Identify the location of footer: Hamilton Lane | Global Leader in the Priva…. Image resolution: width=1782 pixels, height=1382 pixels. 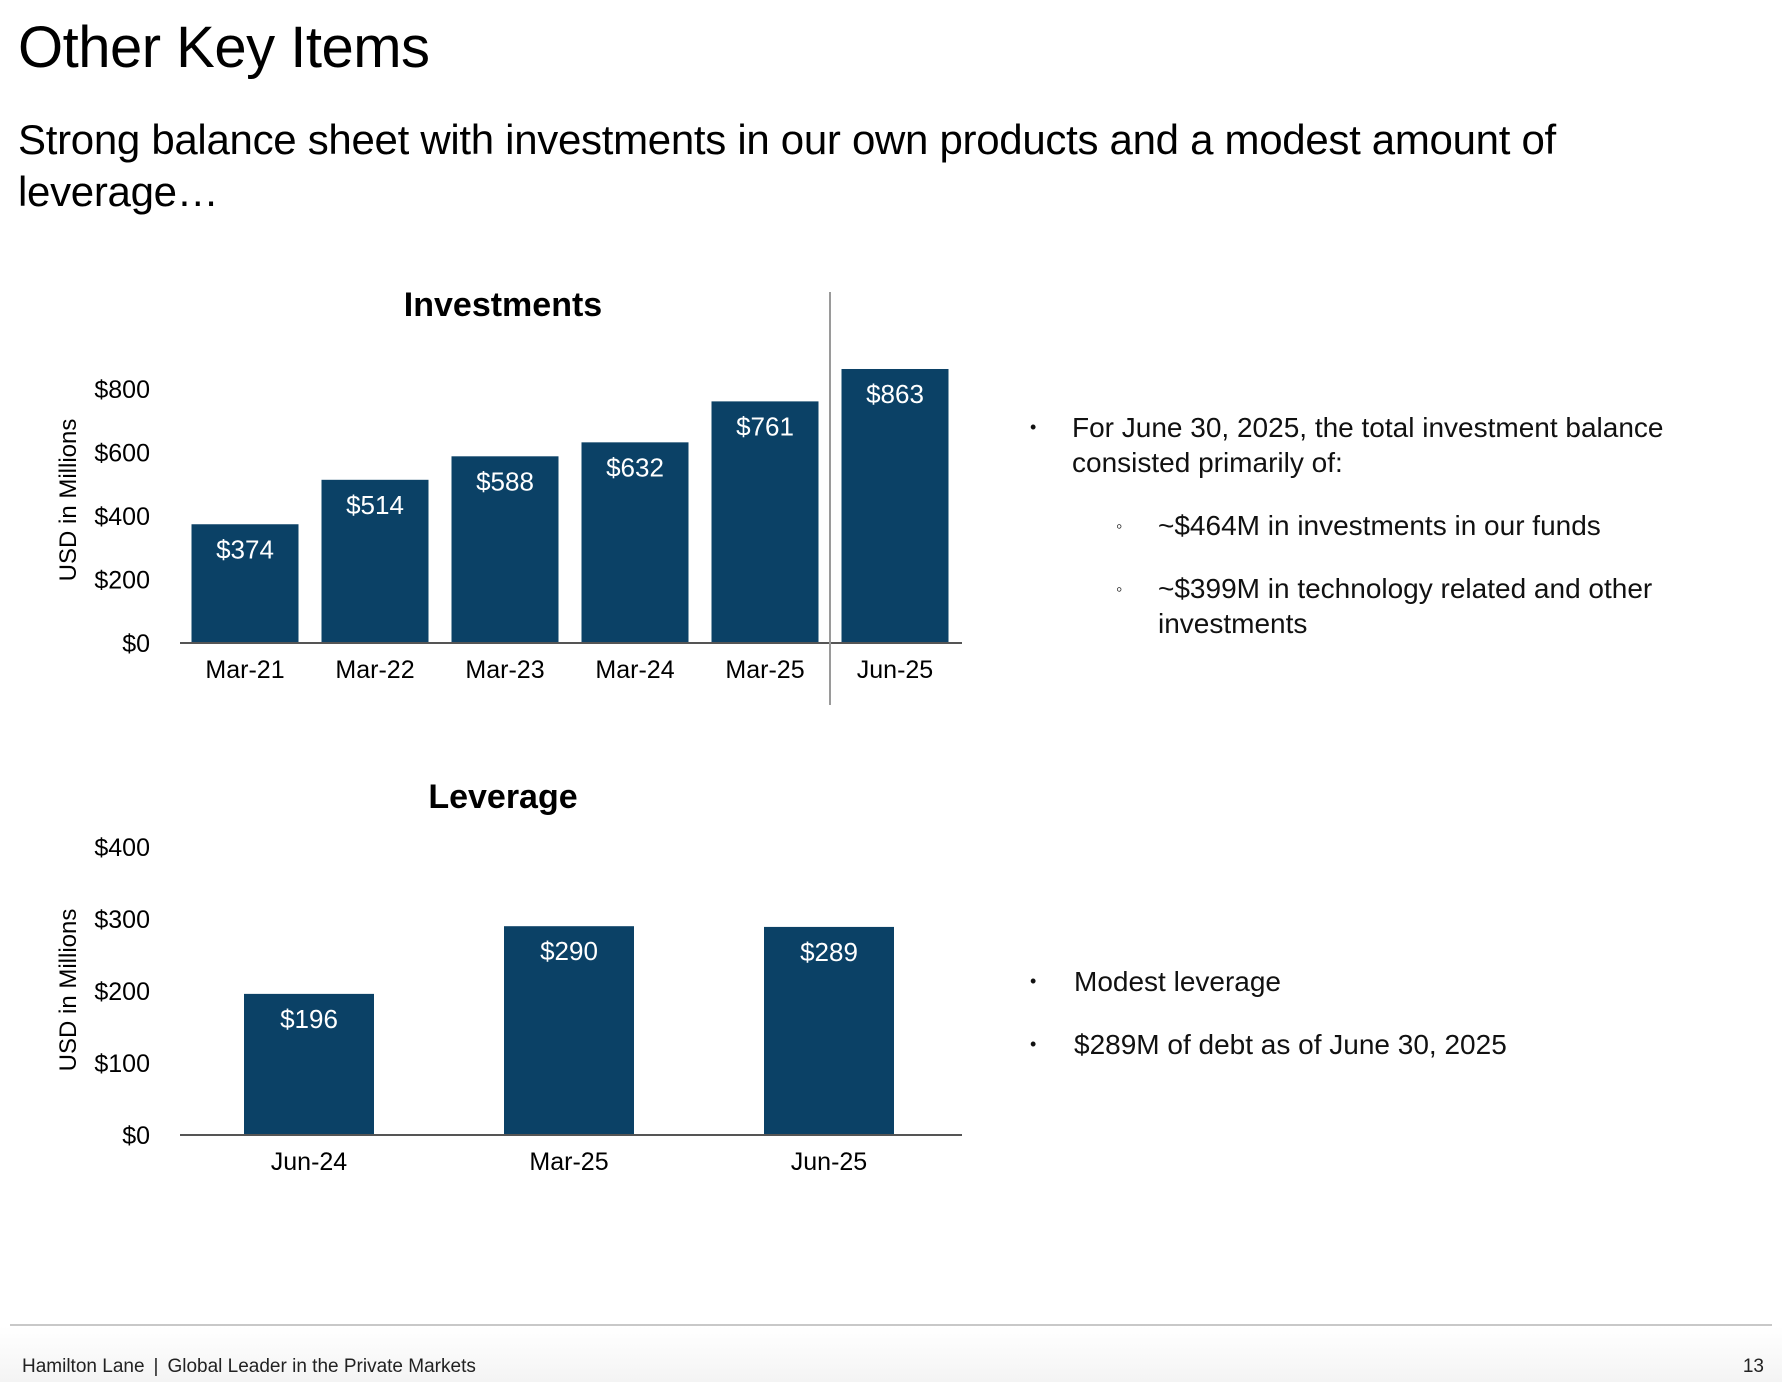
(249, 1367).